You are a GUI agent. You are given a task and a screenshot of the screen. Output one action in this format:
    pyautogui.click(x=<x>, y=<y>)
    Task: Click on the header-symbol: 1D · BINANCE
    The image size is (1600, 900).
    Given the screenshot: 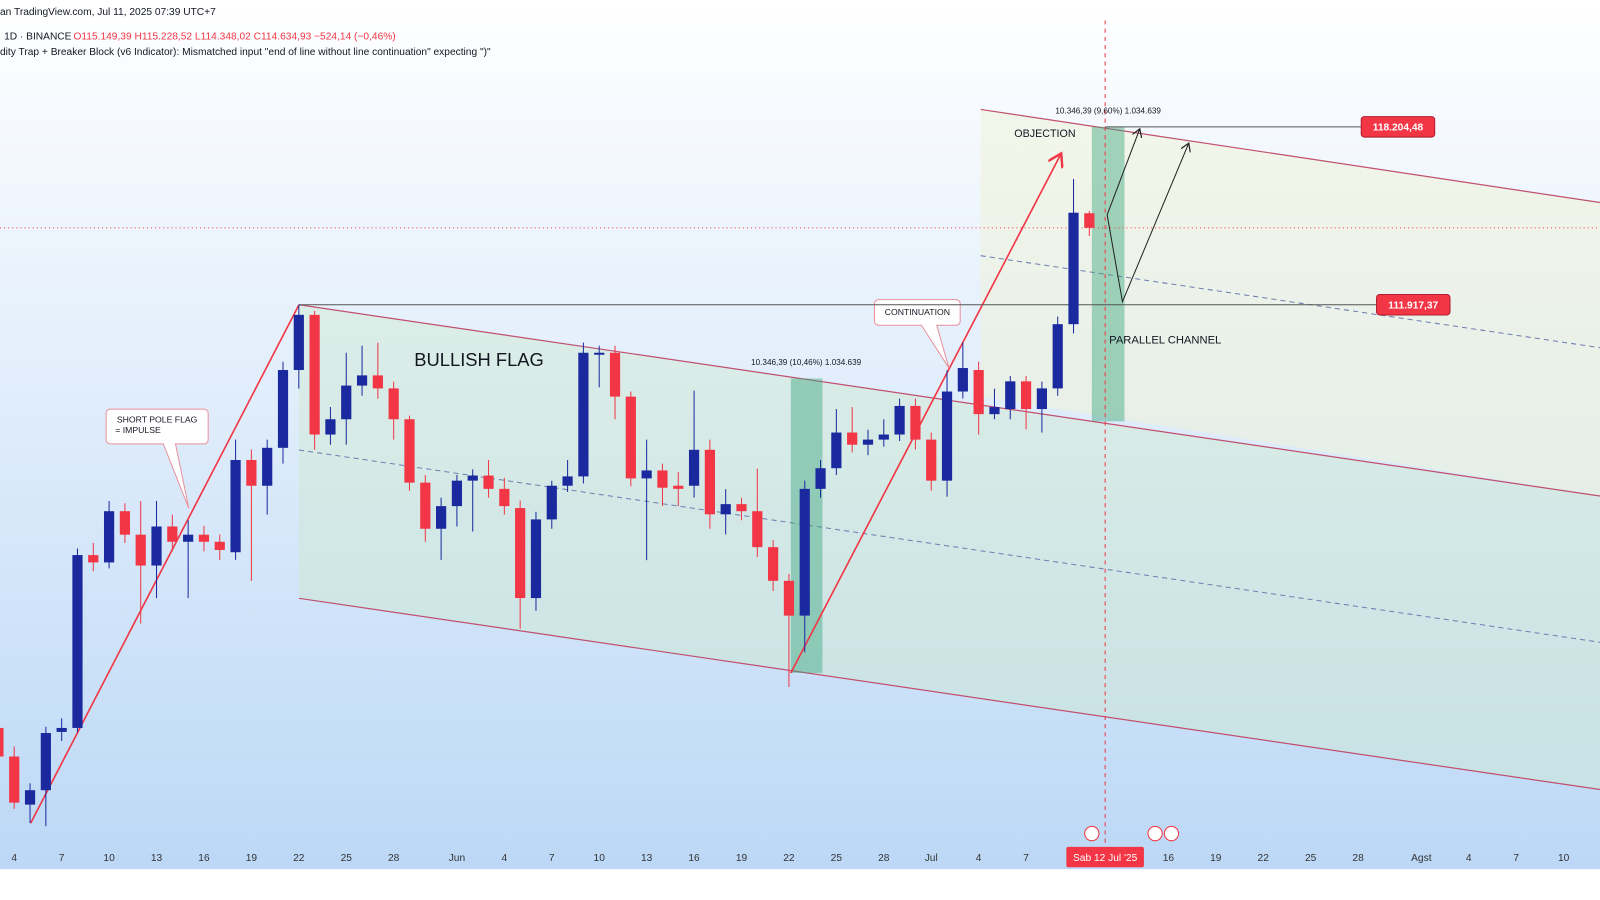 What is the action you would take?
    pyautogui.click(x=38, y=37)
    